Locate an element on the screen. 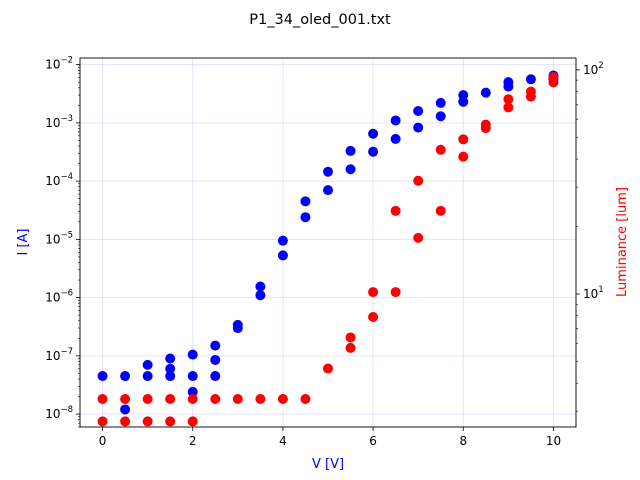  x-axis-label: V [V] is located at coordinates (328, 464).